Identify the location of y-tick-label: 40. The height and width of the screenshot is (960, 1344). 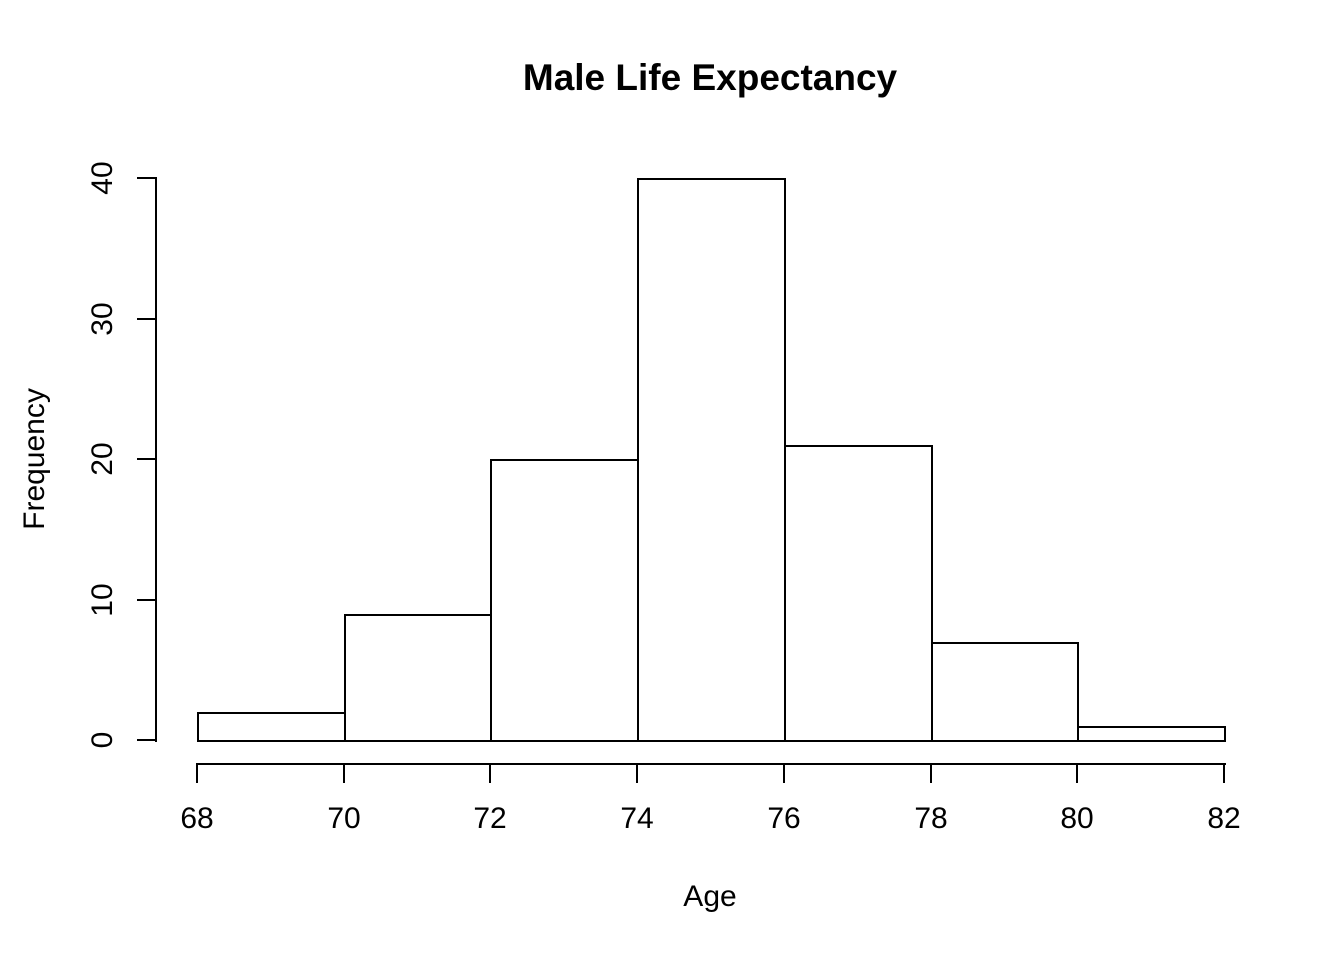
(102, 178).